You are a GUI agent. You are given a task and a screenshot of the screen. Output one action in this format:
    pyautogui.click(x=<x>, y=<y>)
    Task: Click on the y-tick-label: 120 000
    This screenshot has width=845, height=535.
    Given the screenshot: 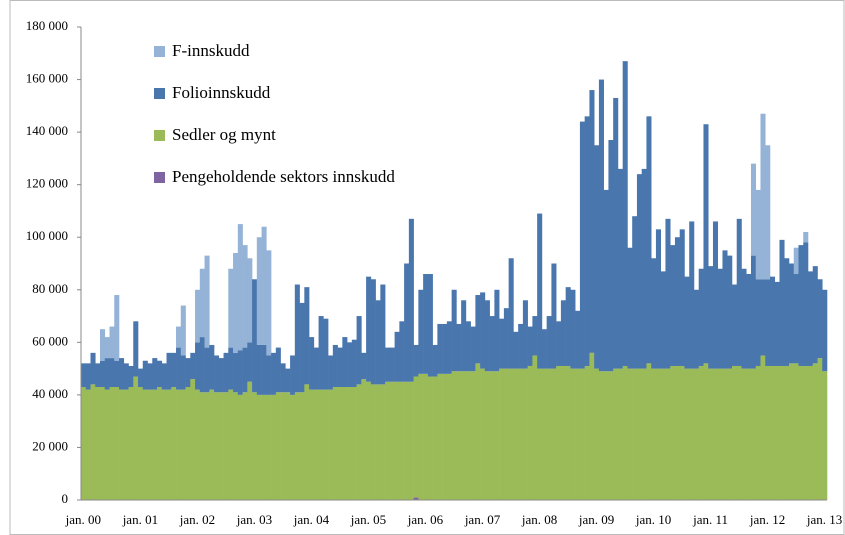 What is the action you would take?
    pyautogui.click(x=47, y=183)
    